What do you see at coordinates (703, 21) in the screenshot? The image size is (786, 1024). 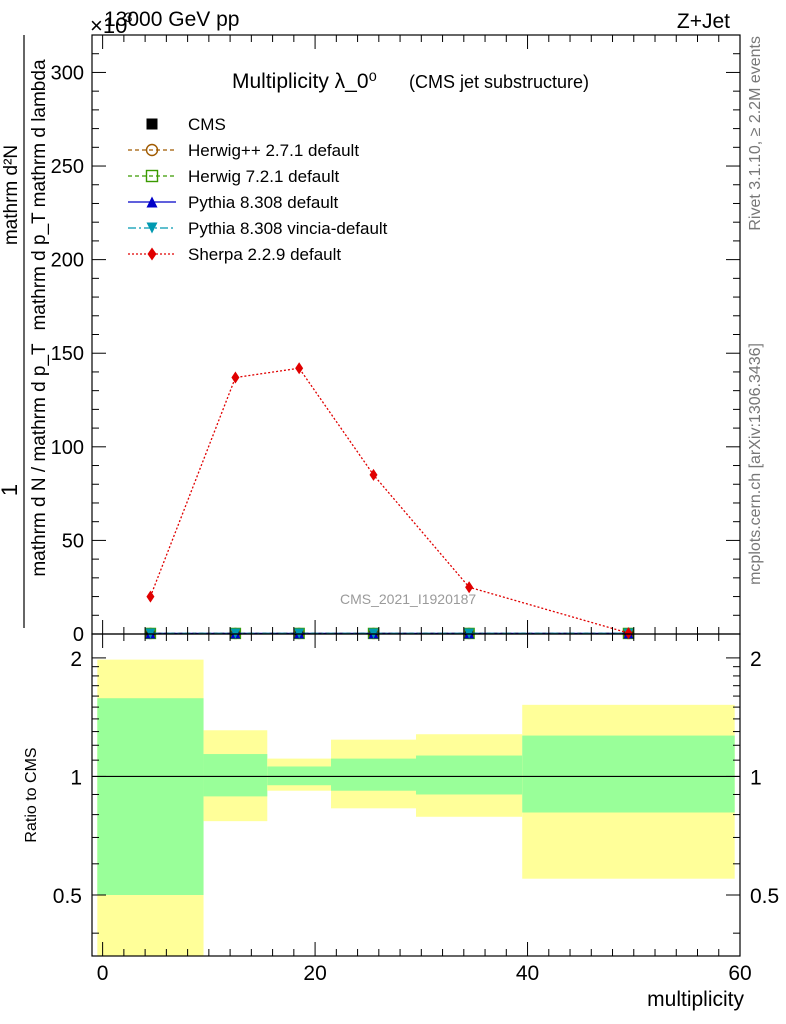 I see `process-label: Z+Jet` at bounding box center [703, 21].